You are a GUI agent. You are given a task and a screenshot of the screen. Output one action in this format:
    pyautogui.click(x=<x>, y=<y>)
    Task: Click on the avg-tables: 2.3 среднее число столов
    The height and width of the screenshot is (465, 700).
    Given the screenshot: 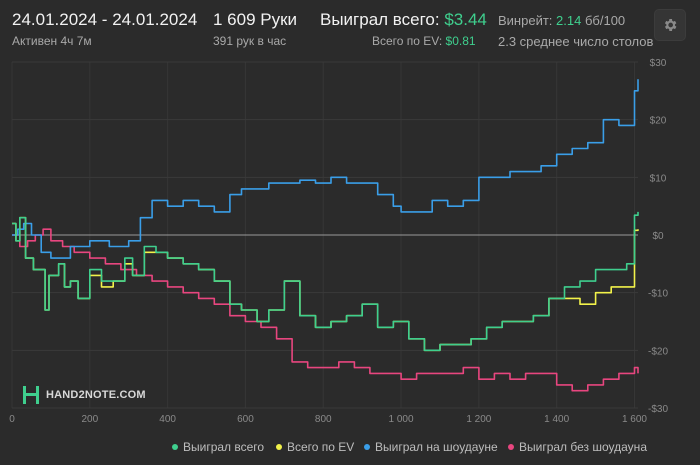 What is the action you would take?
    pyautogui.click(x=576, y=41)
    